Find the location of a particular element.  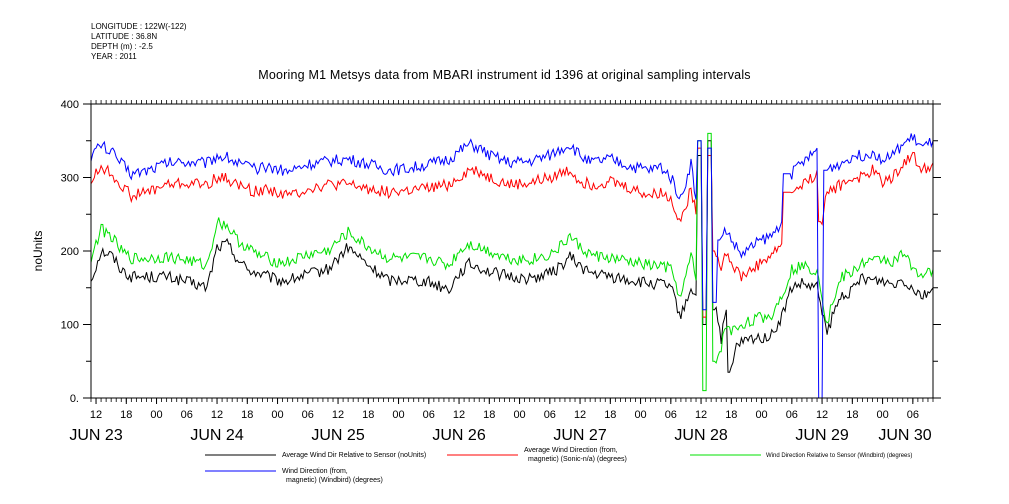

y-tick-label: 200 is located at coordinates (70, 252).